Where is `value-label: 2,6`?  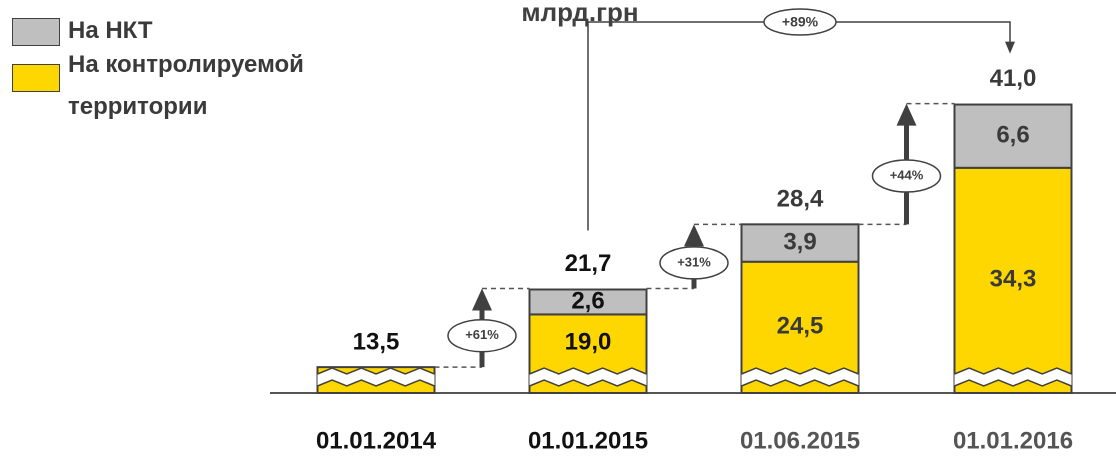 value-label: 2,6 is located at coordinates (587, 300).